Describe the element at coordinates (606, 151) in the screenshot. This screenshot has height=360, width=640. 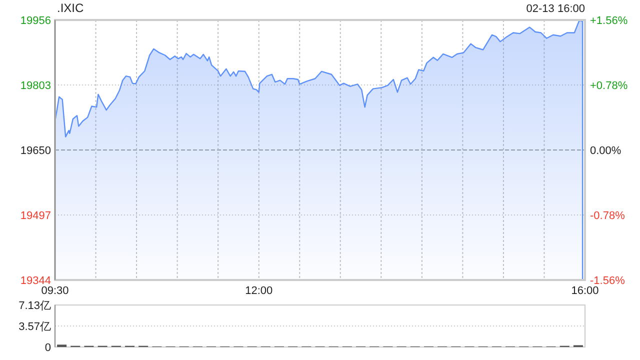
I see `y2-tick-label: 0.00%` at that location.